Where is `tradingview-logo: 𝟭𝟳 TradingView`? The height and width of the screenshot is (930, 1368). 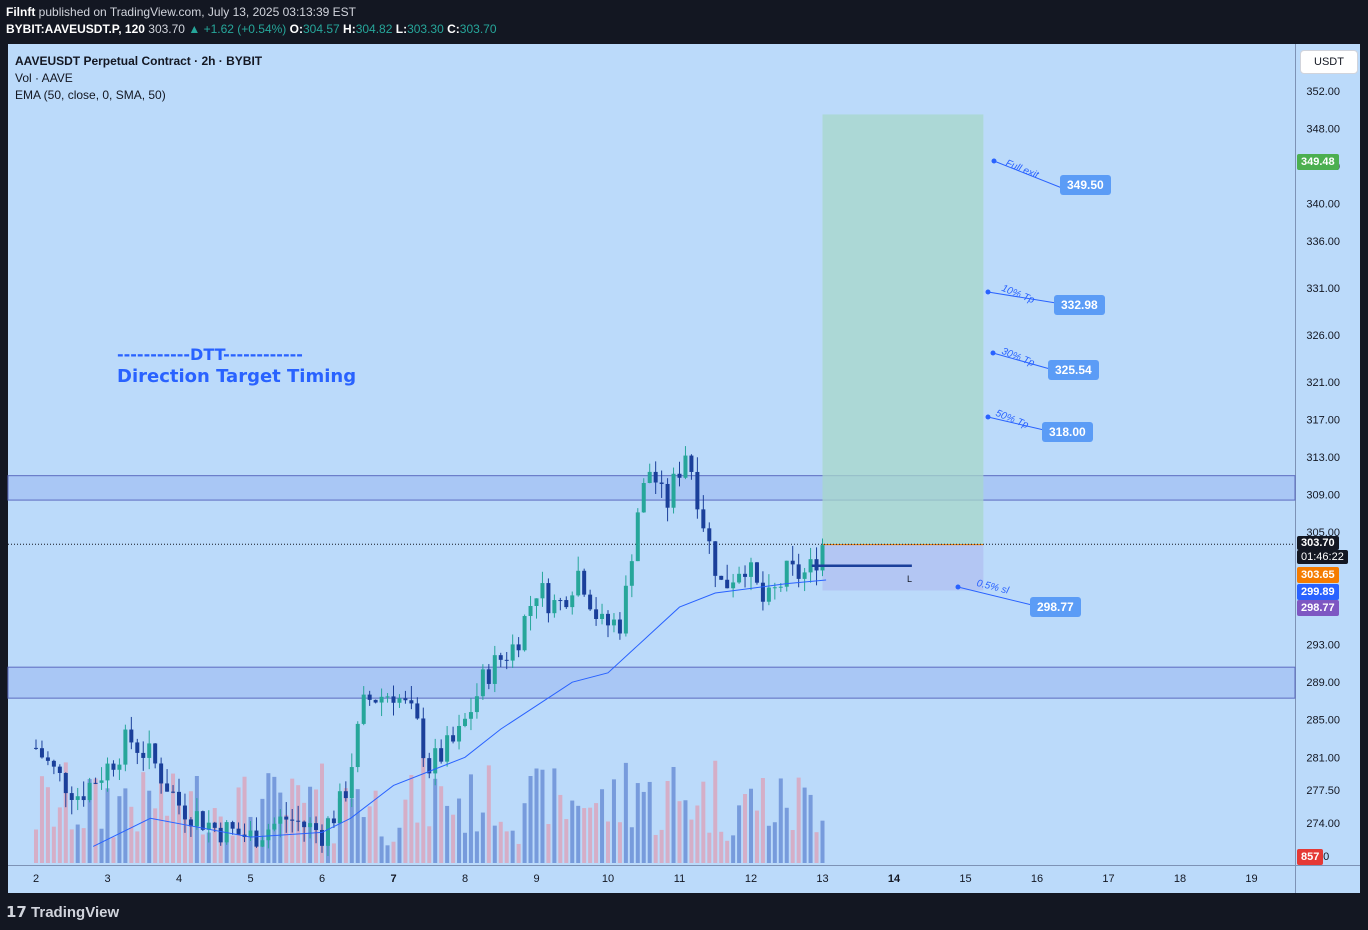
tradingview-logo: 𝟭𝟳 TradingView is located at coordinates (62, 912).